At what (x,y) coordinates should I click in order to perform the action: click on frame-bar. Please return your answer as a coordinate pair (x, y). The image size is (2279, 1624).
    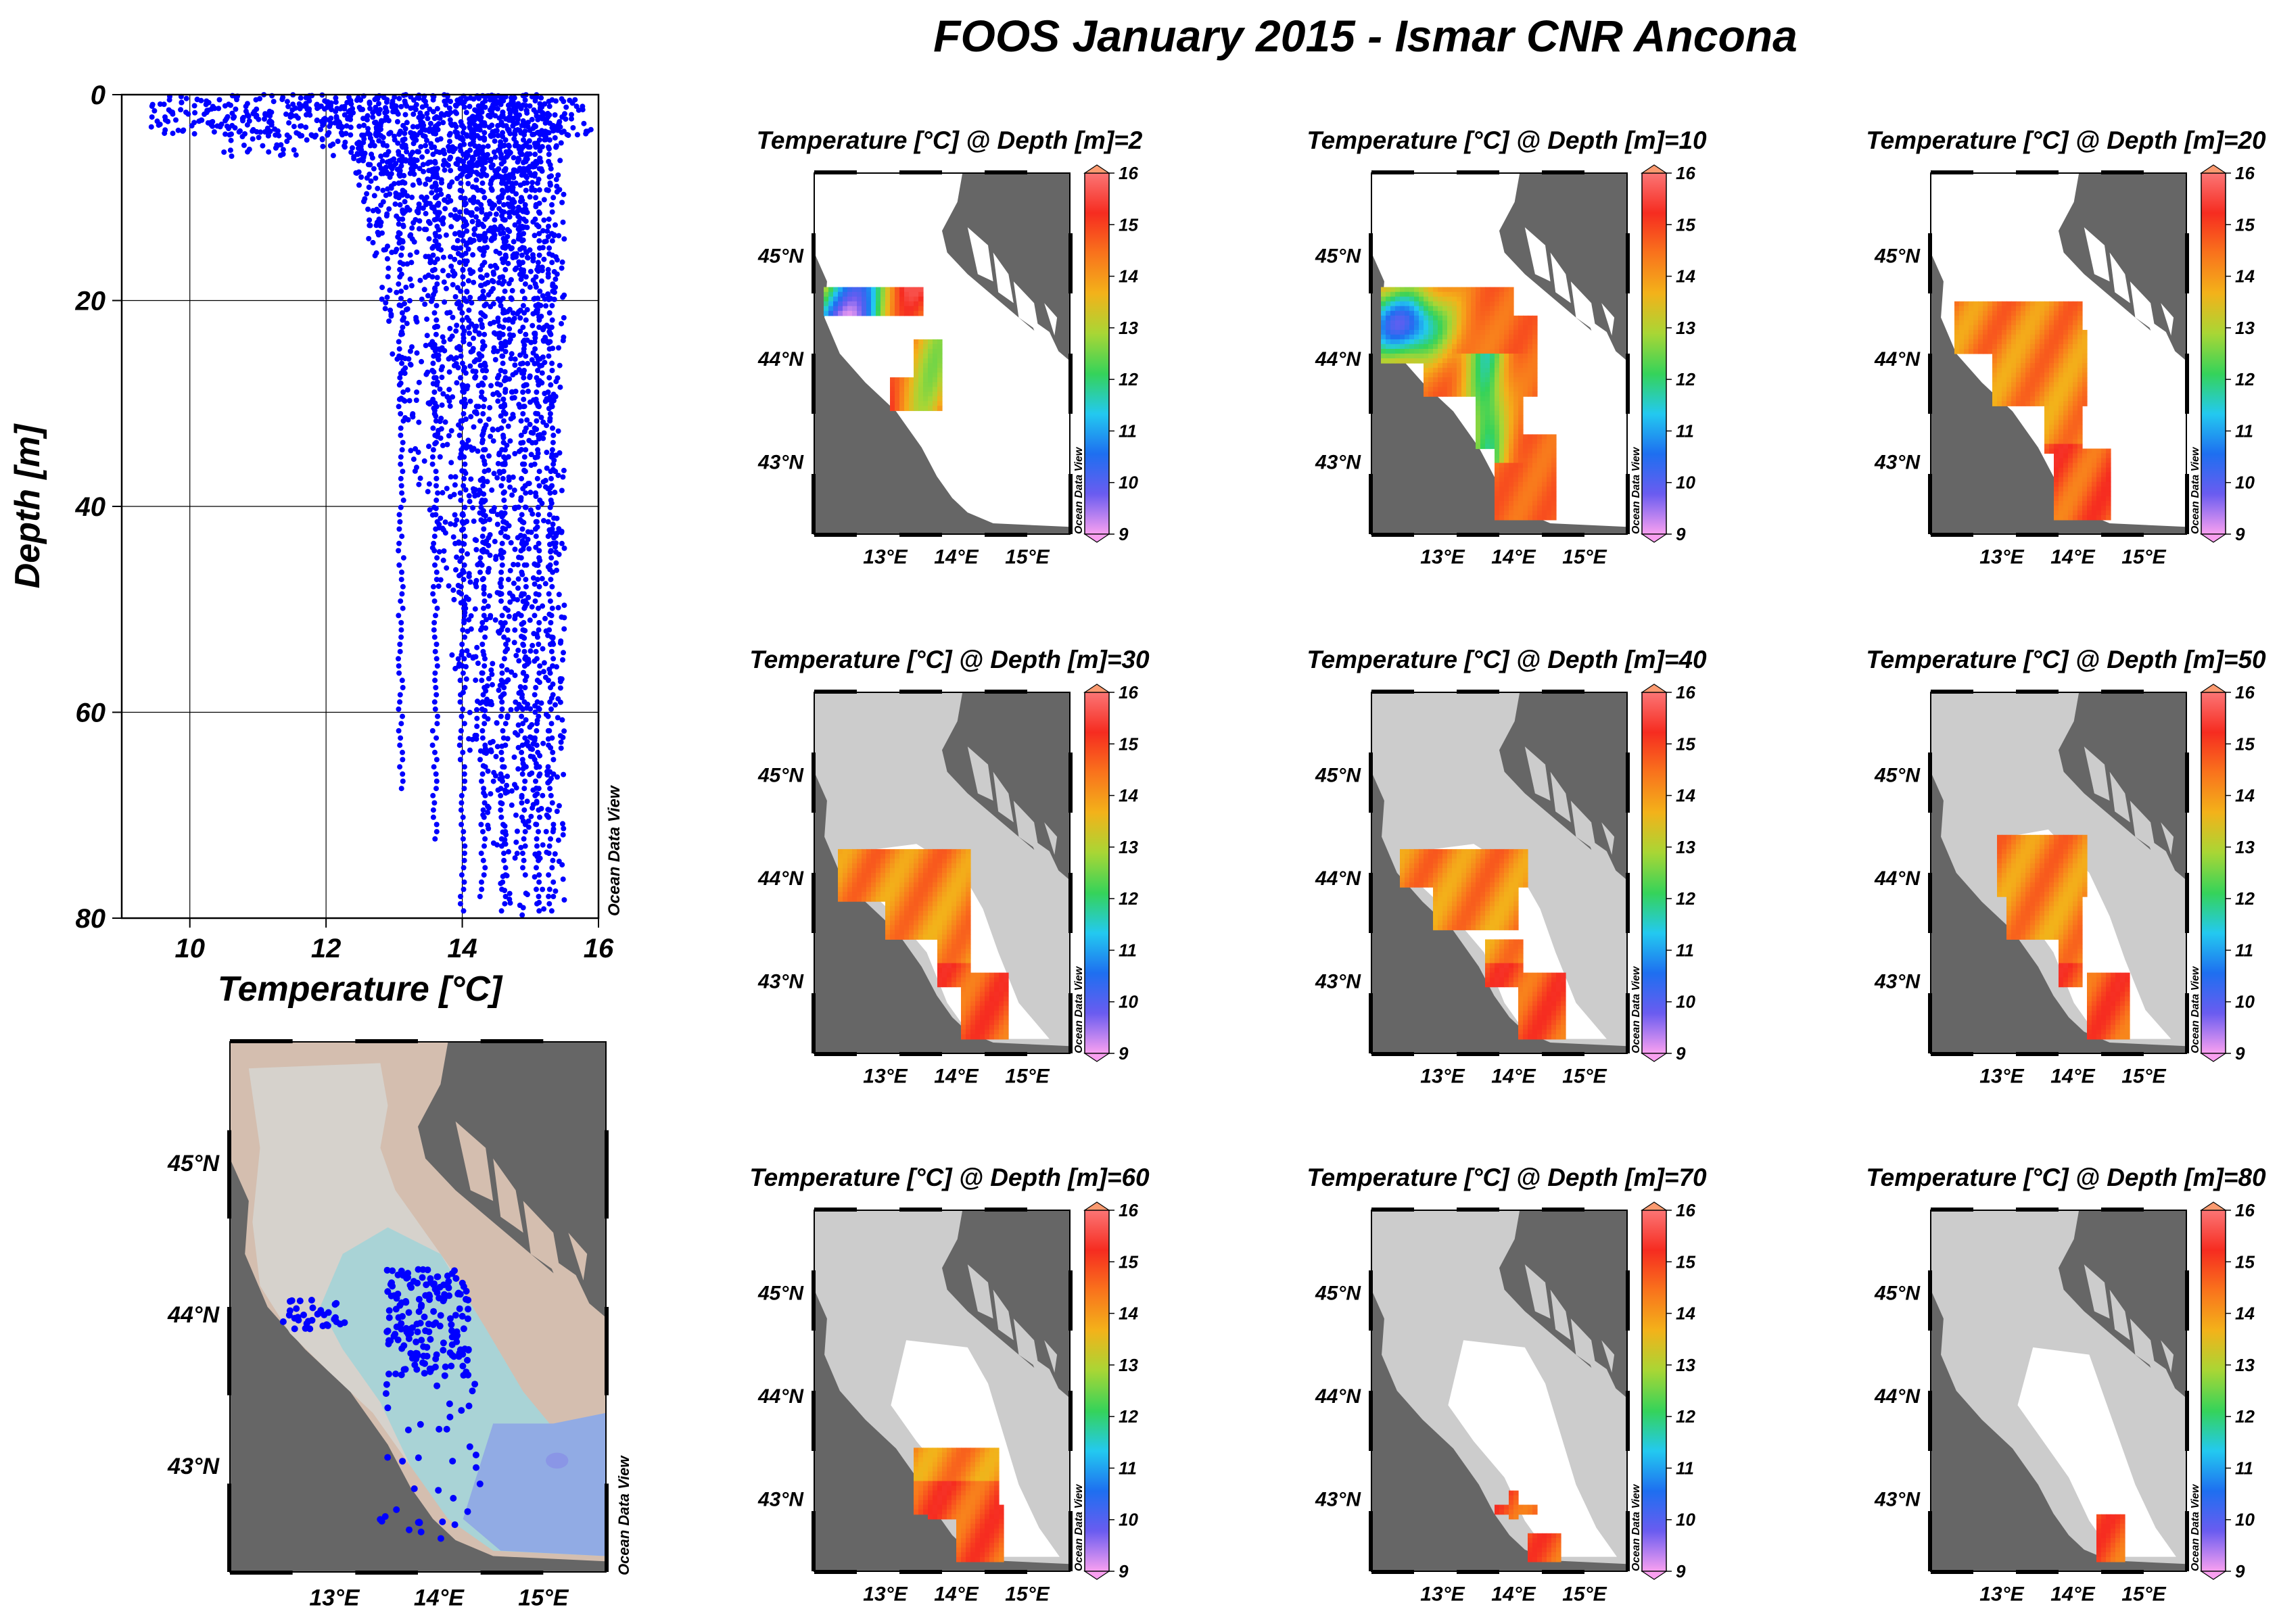
    Looking at the image, I should click on (607, 1174).